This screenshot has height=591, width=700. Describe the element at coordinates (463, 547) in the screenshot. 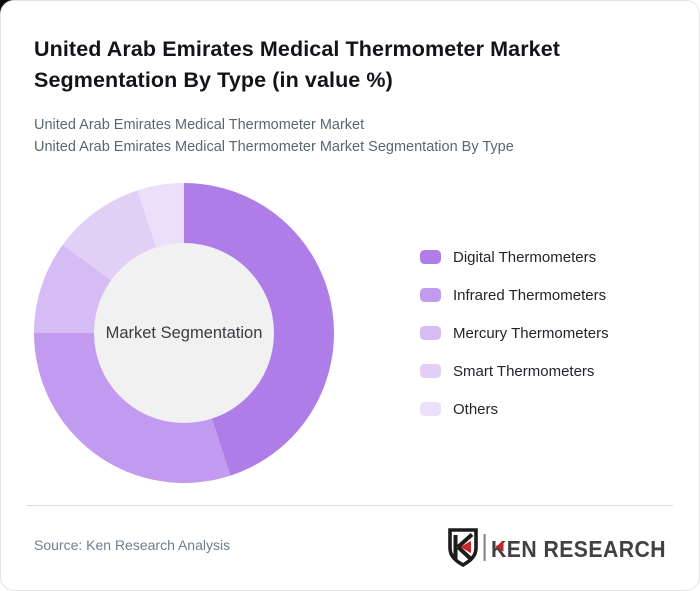

I see `shield-icon` at that location.